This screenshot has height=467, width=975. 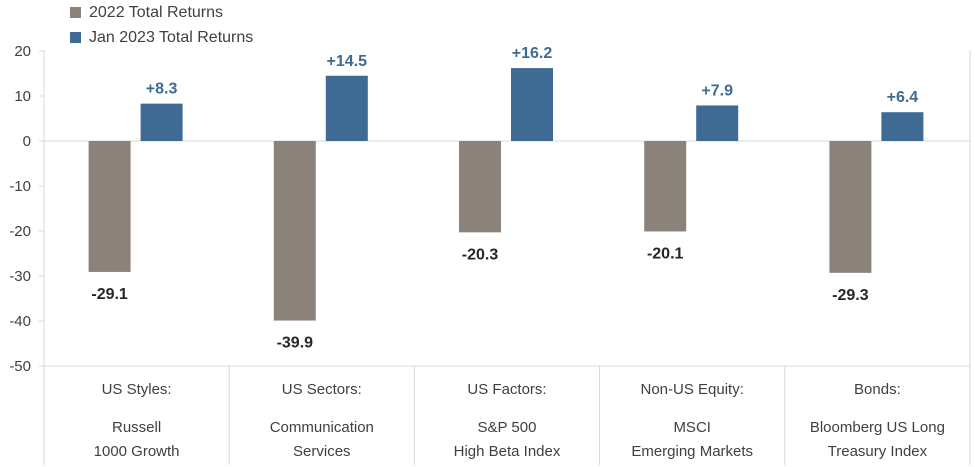 What do you see at coordinates (692, 451) in the screenshot?
I see `category-label: Emerging Markets` at bounding box center [692, 451].